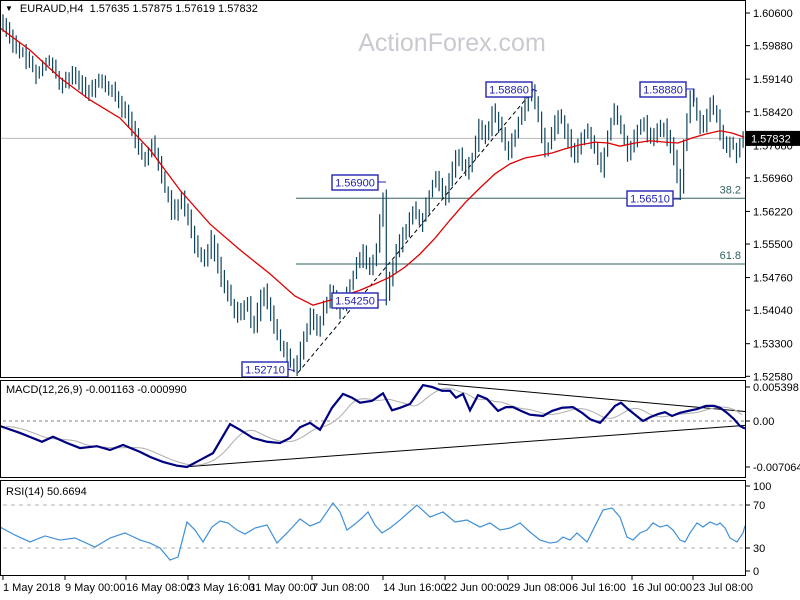 This screenshot has width=800, height=600. Describe the element at coordinates (763, 422) in the screenshot. I see `macd-axis-label: 0.00` at that location.